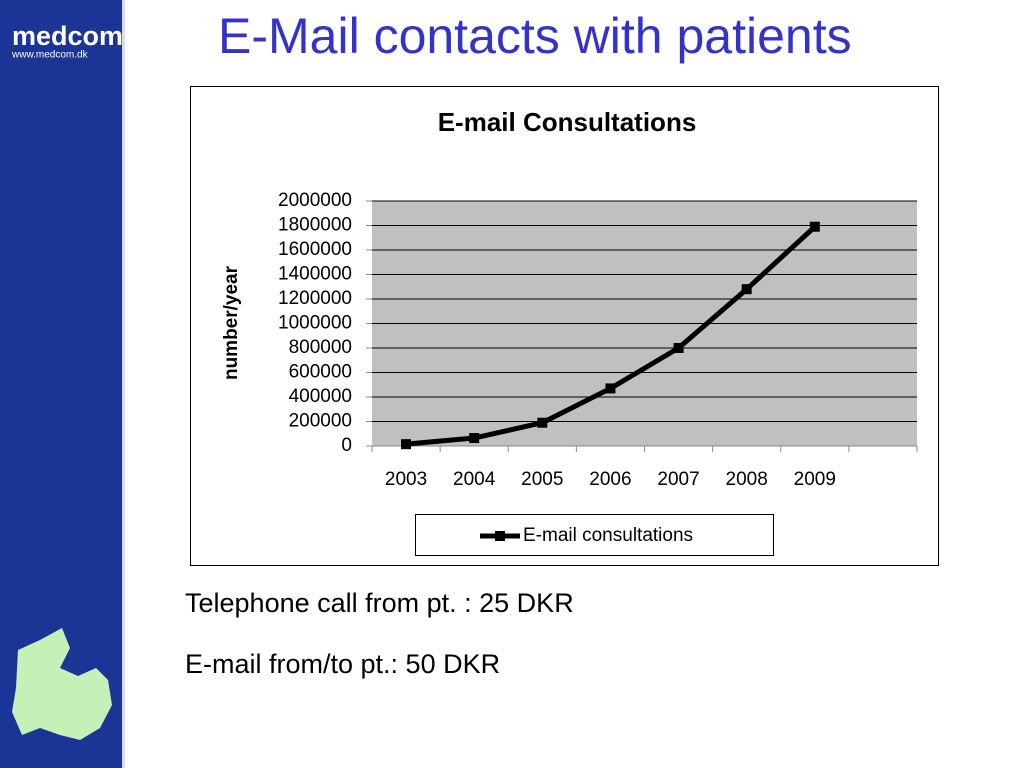  I want to click on sidebar-edge, so click(123, 384).